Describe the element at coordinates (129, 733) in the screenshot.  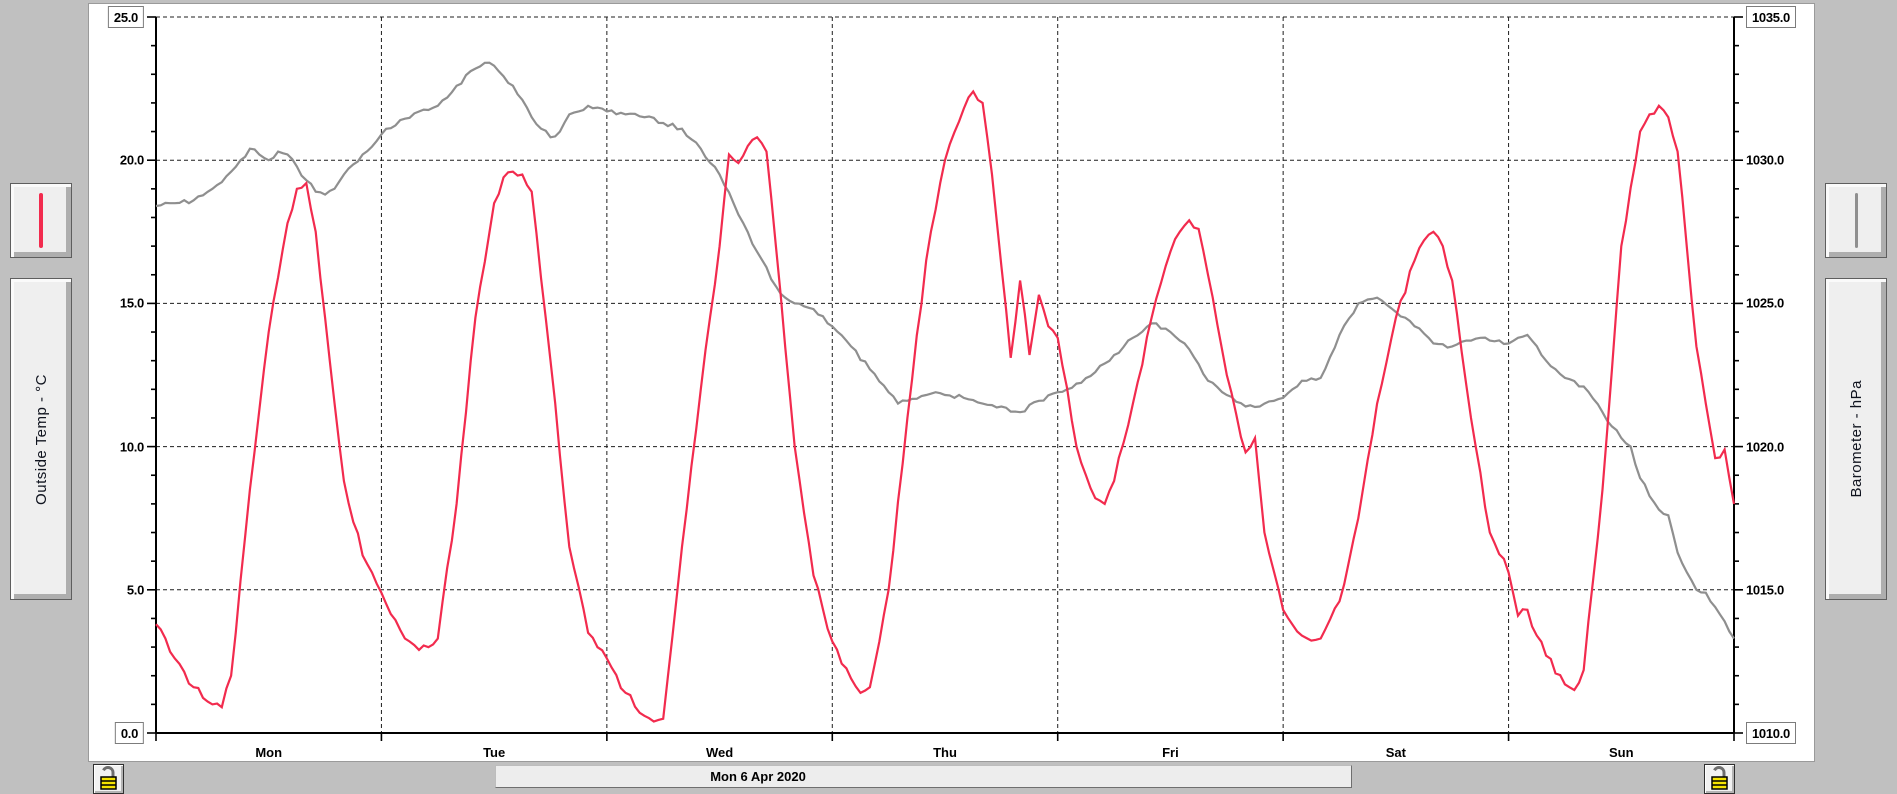
I see `left-axis-tick-label: 0.0` at that location.